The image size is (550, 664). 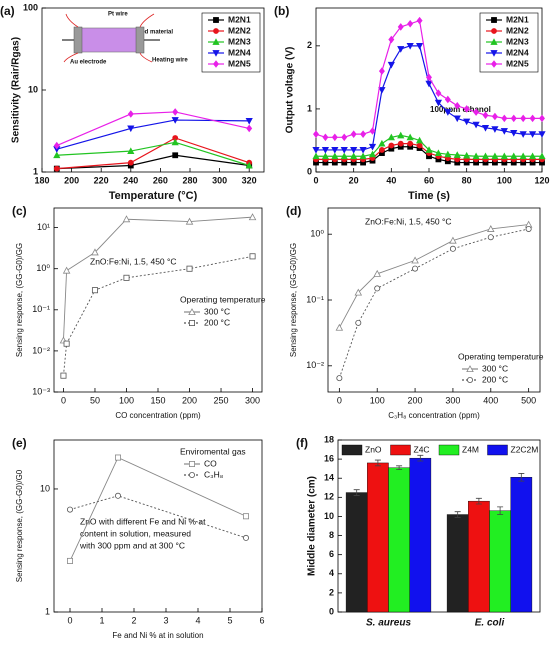 What do you see at coordinates (261, 620) in the screenshot?
I see `x-tick-label: 6` at bounding box center [261, 620].